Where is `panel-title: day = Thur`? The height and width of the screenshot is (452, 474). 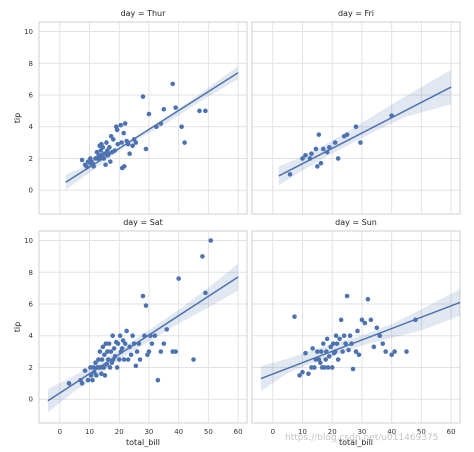
panel-title: day = Thur is located at coordinates (144, 13).